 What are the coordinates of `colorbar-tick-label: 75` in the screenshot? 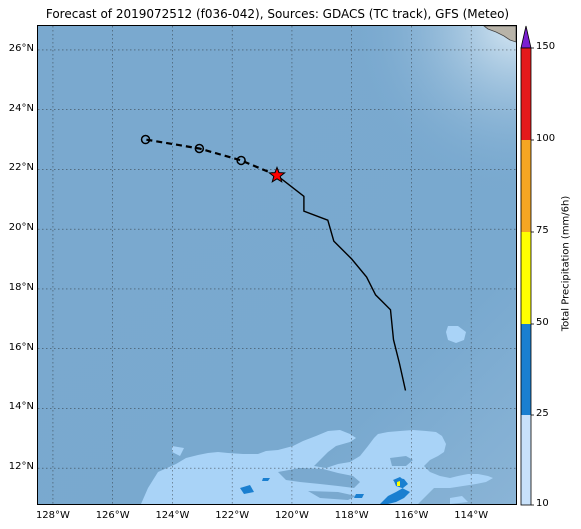 It's located at (542, 230).